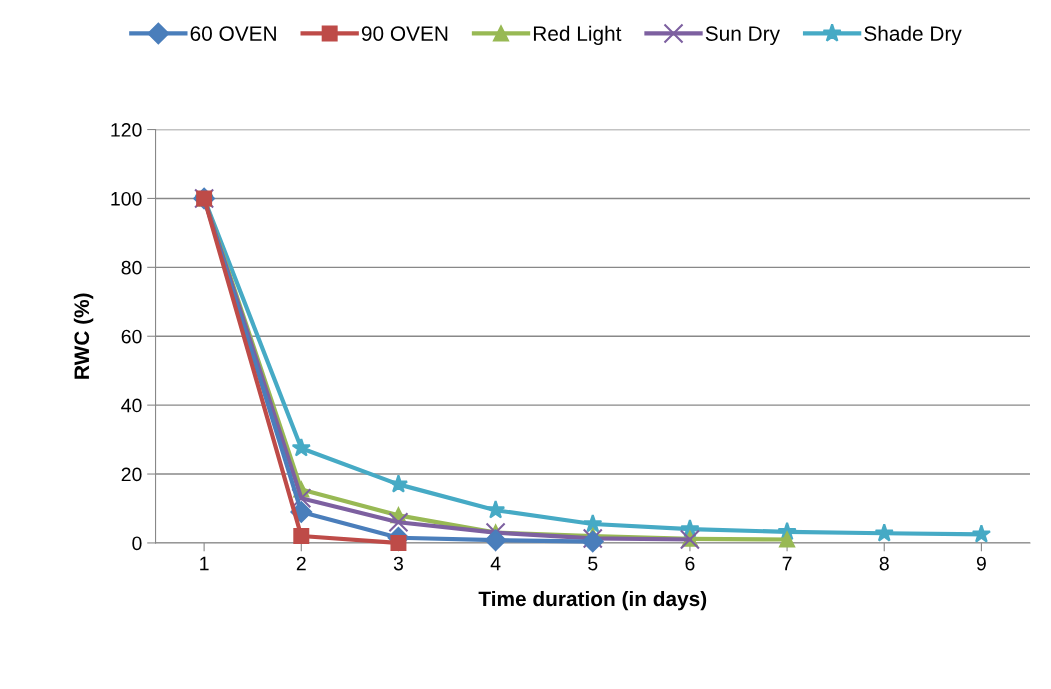 Image resolution: width=1051 pixels, height=689 pixels. Describe the element at coordinates (126, 198) in the screenshot. I see `y-tick-label: 100` at that location.